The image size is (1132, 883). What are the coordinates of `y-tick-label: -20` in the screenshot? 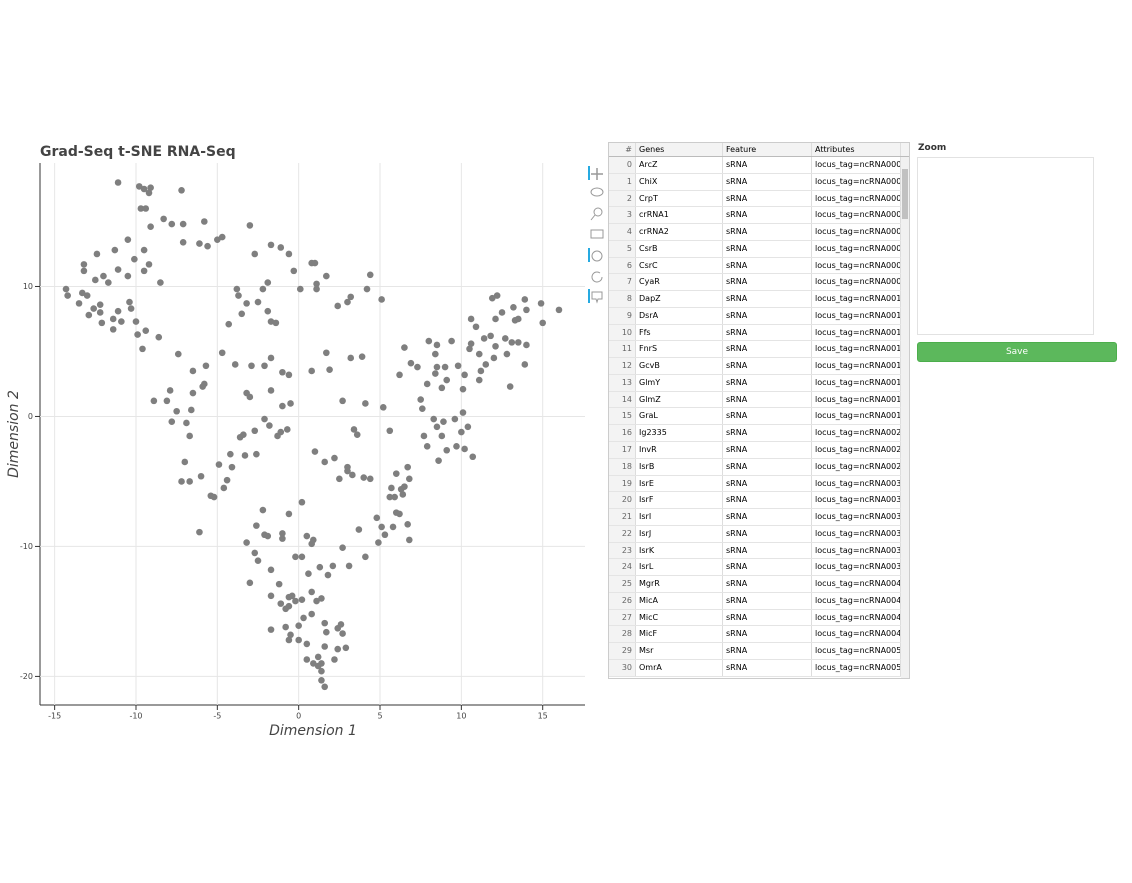 It's located at (26, 676).